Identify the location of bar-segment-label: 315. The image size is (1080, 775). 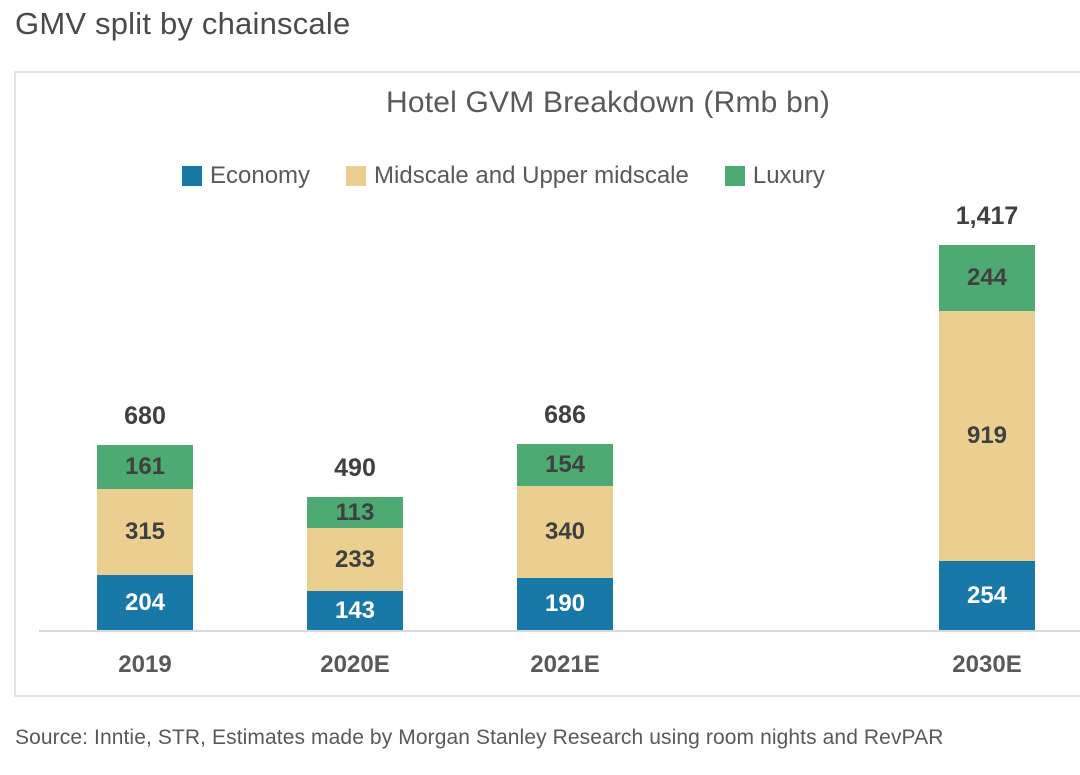
(145, 531).